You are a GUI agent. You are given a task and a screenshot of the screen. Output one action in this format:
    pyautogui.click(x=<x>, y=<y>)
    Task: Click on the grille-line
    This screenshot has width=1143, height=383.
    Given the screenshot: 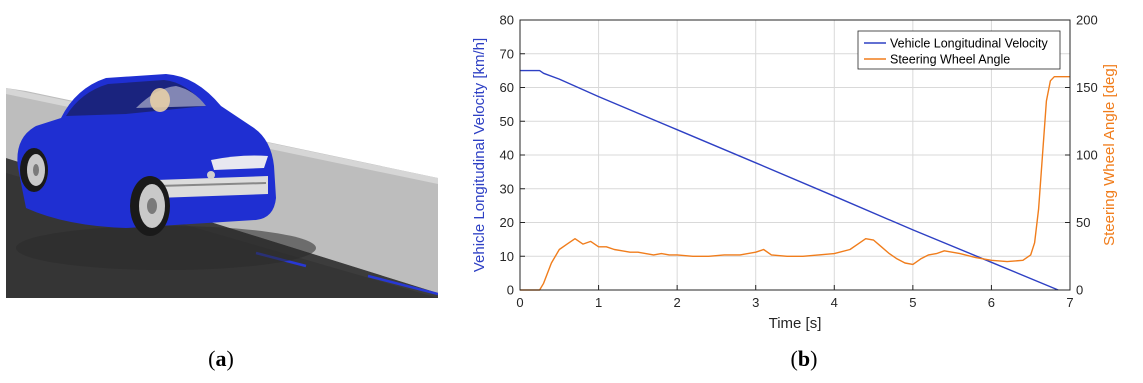 What is the action you would take?
    pyautogui.click(x=212, y=184)
    